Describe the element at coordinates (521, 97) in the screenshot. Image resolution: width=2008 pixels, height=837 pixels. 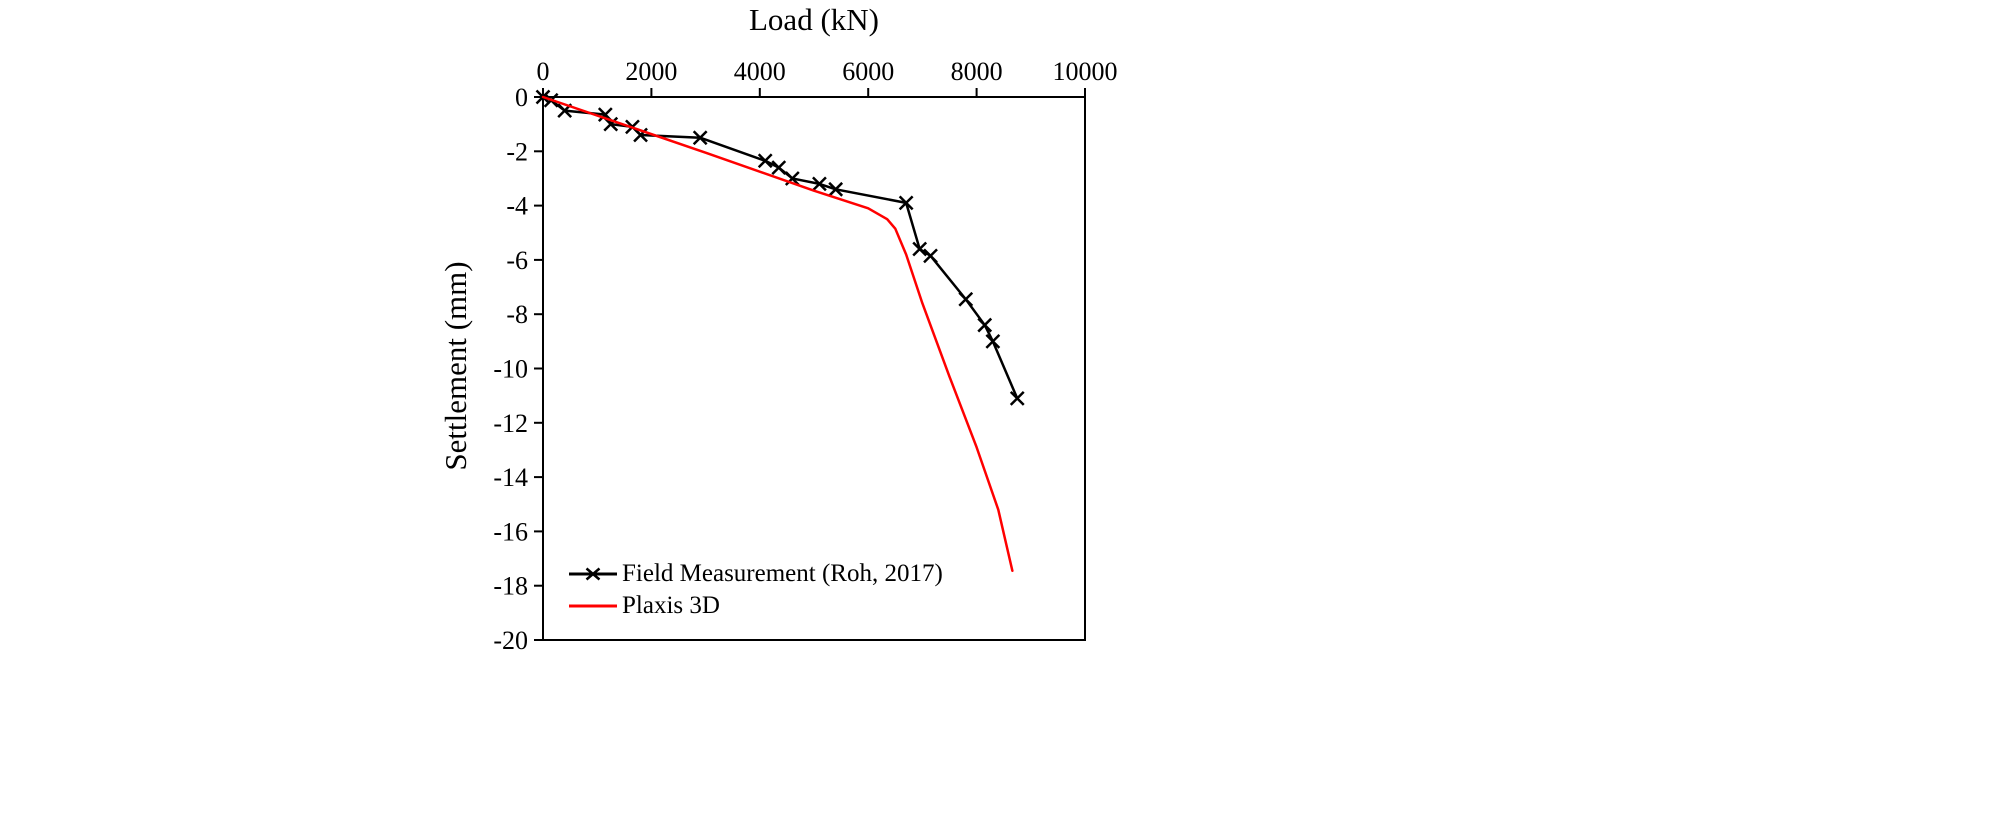
I see `y-tick-label: 0` at that location.